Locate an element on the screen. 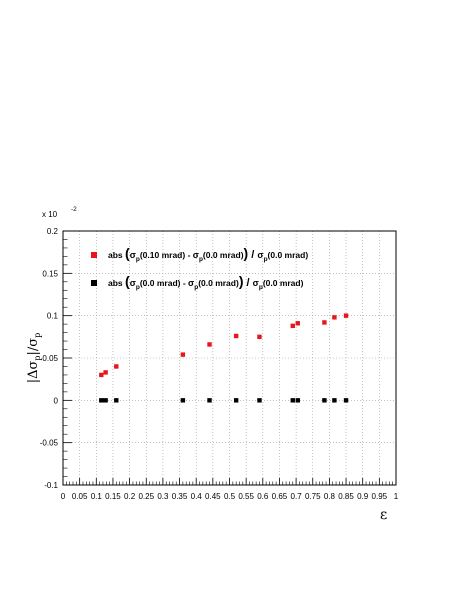  y-axis-title-sub: p is located at coordinates (37, 357).